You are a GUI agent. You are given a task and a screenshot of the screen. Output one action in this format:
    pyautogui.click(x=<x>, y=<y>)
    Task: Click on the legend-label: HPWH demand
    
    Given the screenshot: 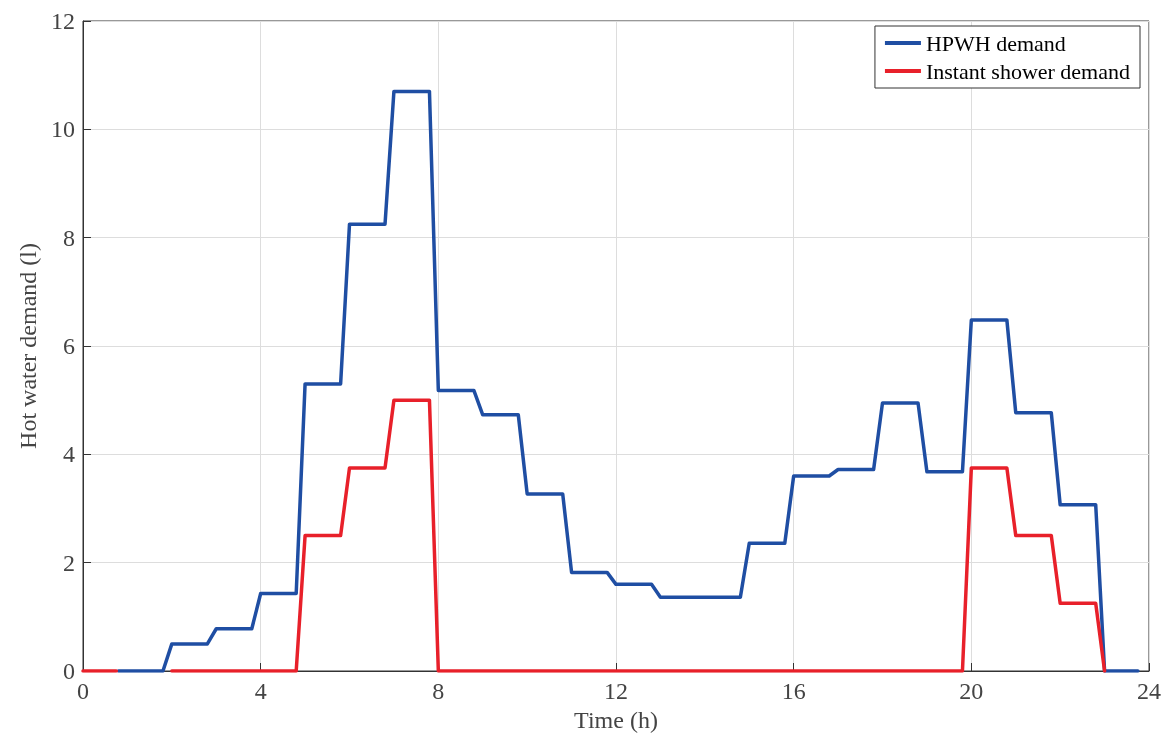 What is the action you would take?
    pyautogui.click(x=995, y=43)
    